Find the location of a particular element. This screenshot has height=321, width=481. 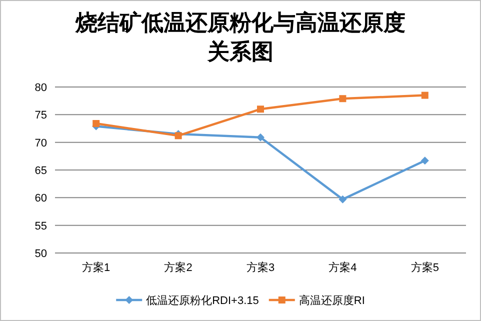

y-tick-label: 75 is located at coordinates (40, 116).